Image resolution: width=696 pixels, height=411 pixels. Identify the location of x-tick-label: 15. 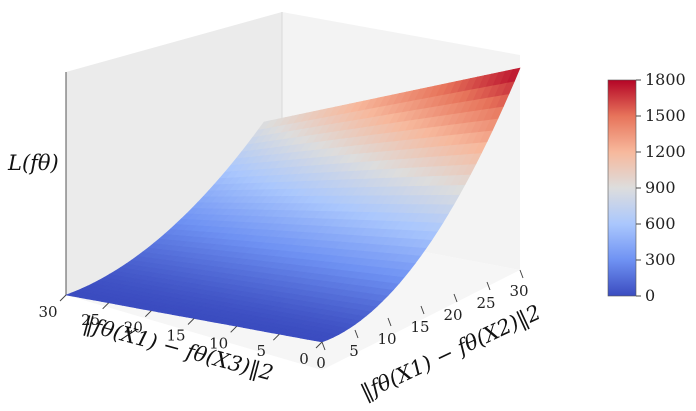
(419, 327).